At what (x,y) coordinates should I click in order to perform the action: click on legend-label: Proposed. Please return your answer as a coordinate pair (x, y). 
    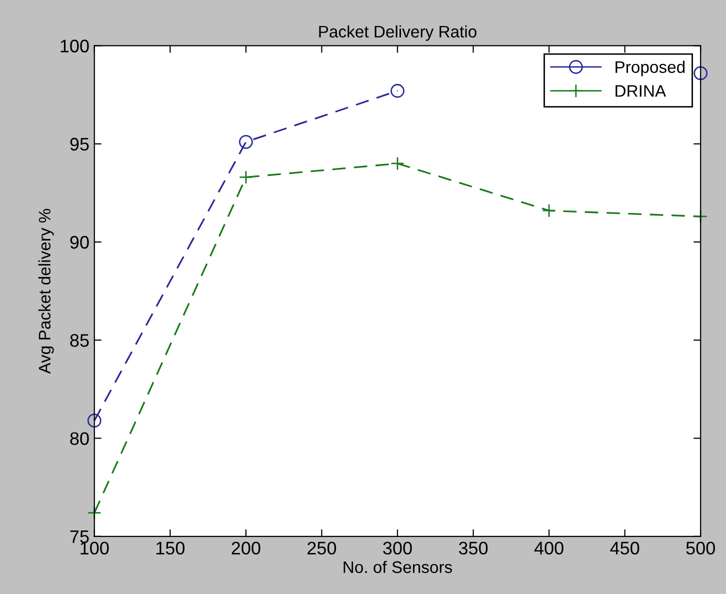
    Looking at the image, I should click on (650, 68).